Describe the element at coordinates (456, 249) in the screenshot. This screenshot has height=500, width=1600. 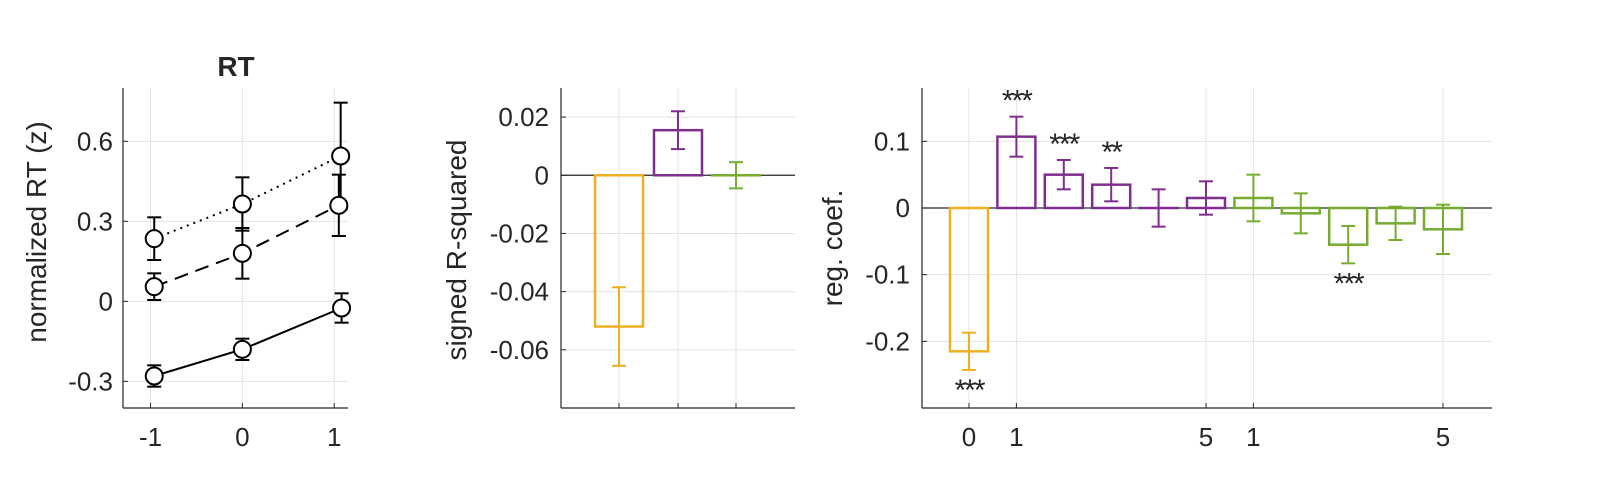
I see `r-squared-y-axis-label: signed R-squared` at that location.